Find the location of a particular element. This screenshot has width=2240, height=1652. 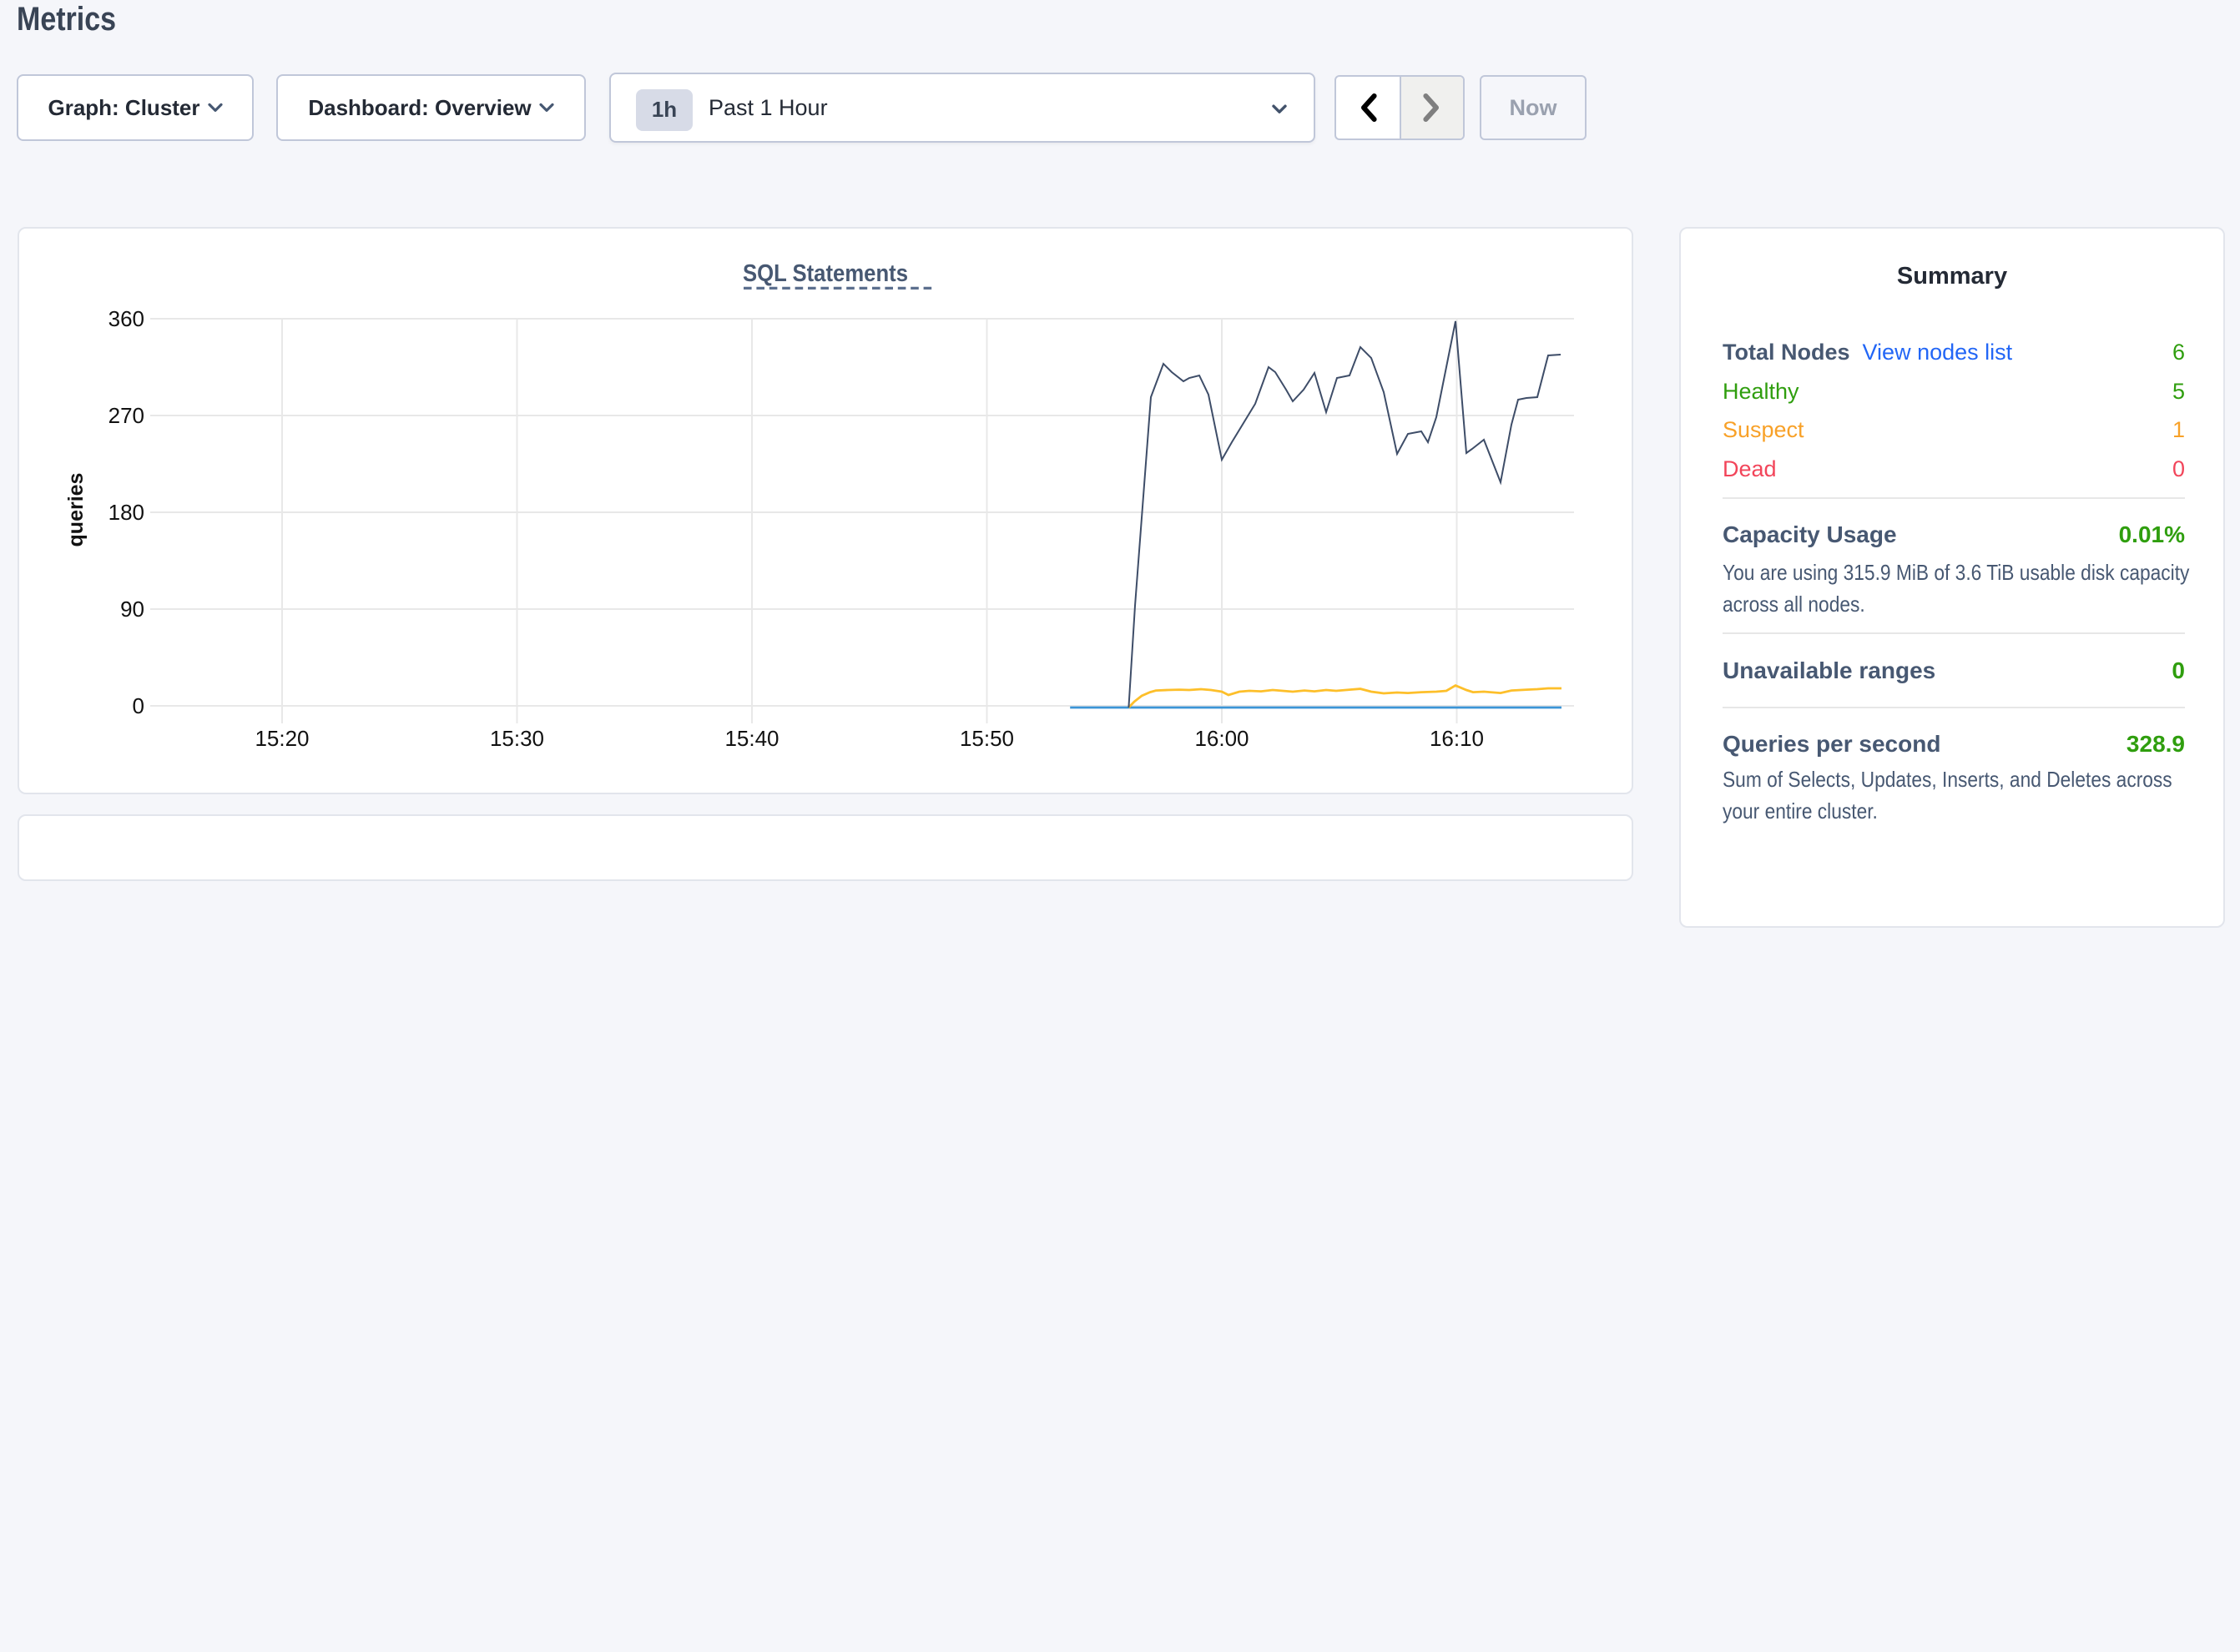

svg-text: 90 is located at coordinates (132, 610).